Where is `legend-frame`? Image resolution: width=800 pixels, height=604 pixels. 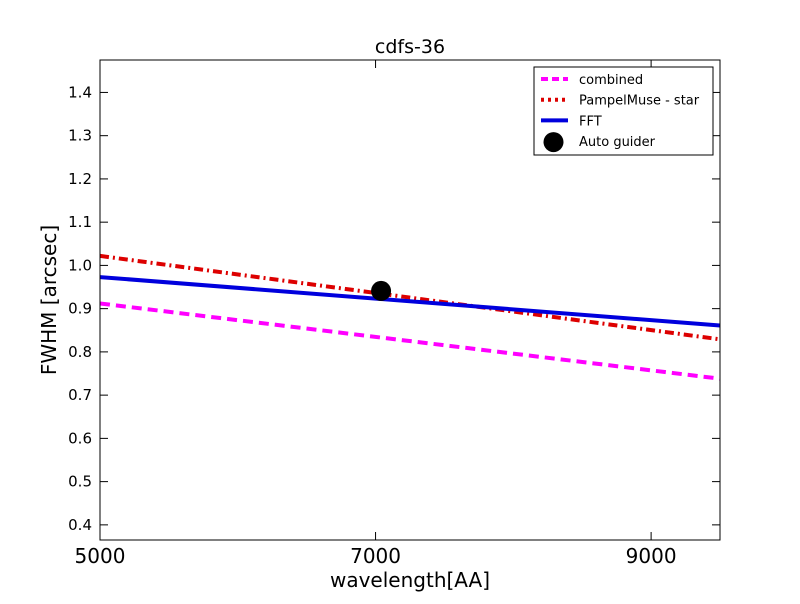
legend-frame is located at coordinates (623, 111).